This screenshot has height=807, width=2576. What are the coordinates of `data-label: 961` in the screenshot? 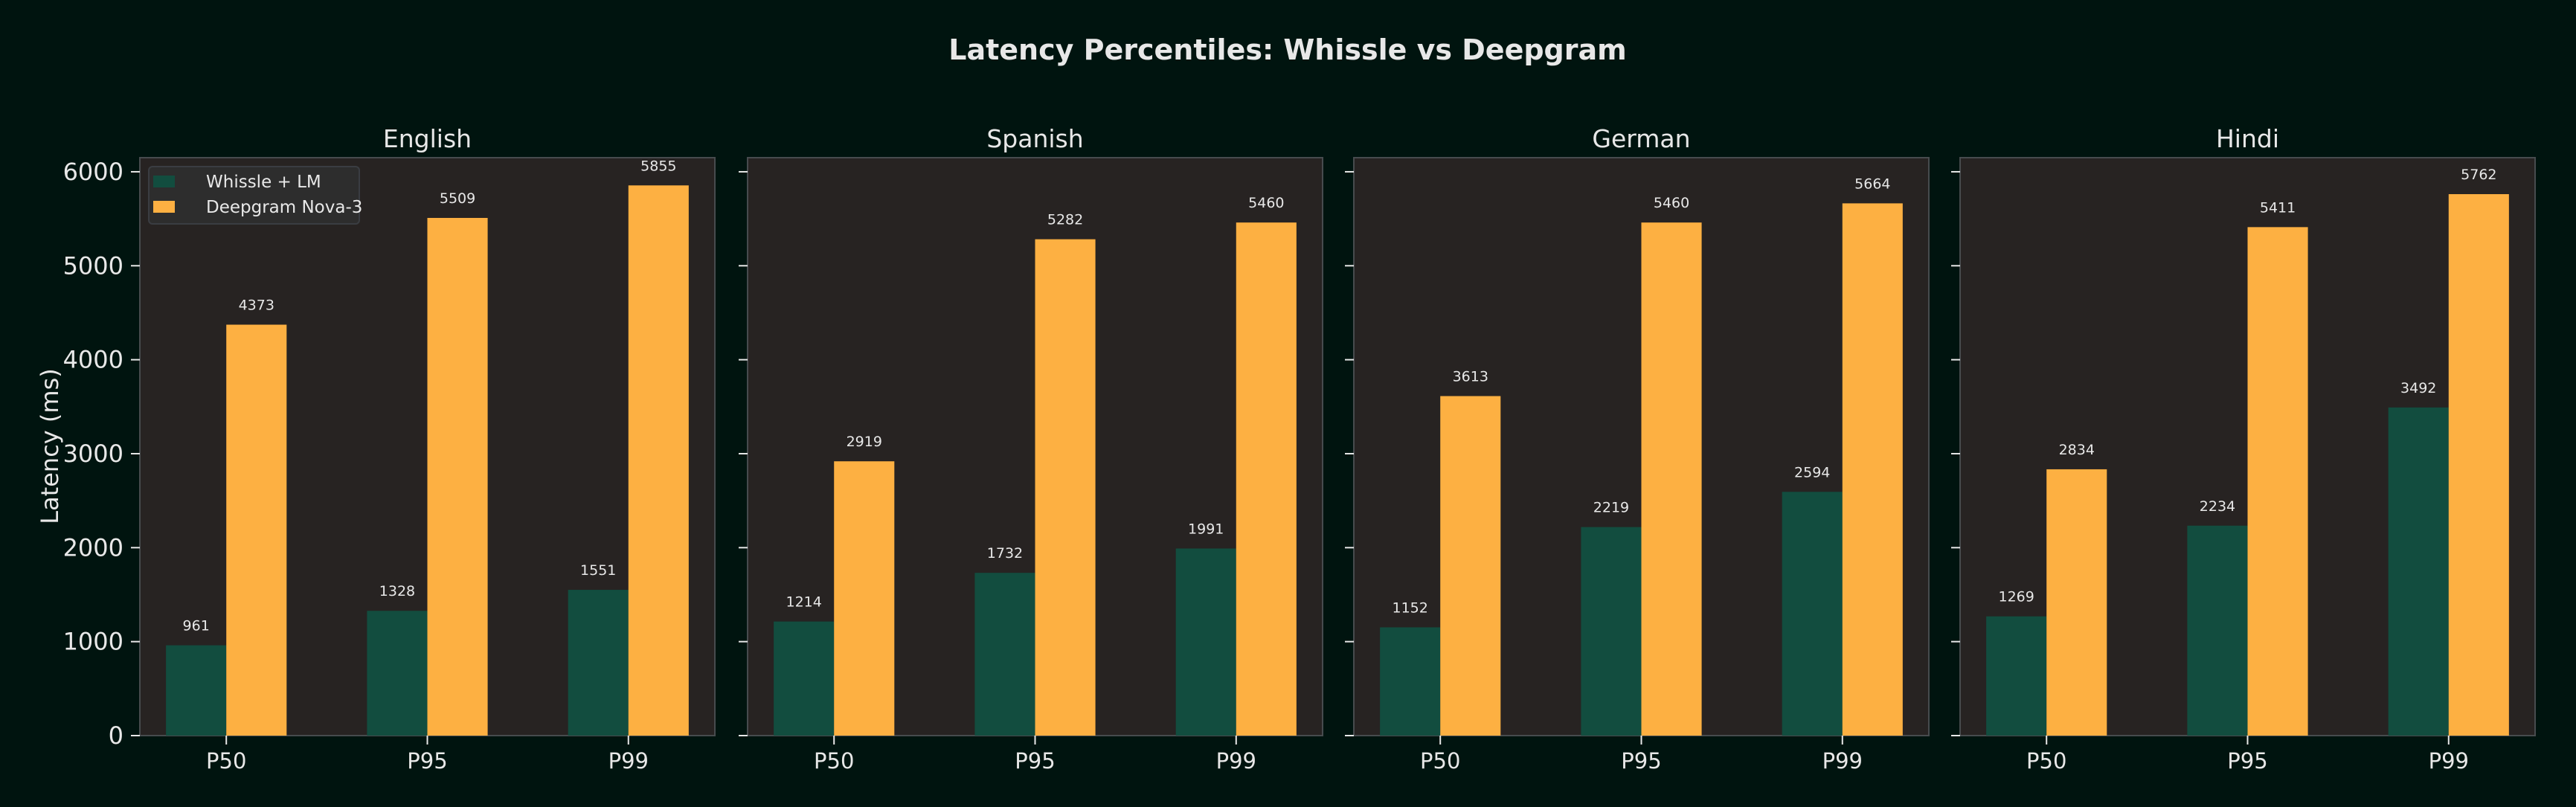 It's located at (196, 626).